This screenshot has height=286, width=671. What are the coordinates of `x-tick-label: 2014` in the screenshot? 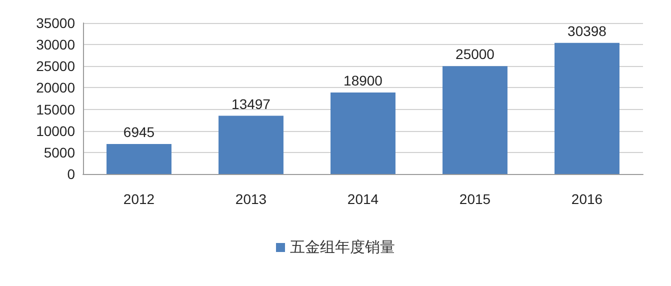 It's located at (363, 199).